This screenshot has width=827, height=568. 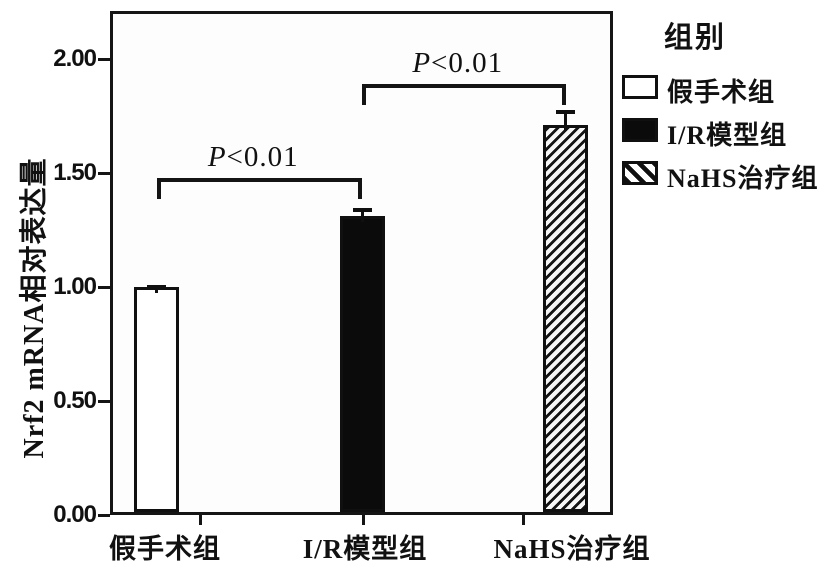 I want to click on legend-swatch-white-icon, so click(x=640, y=87).